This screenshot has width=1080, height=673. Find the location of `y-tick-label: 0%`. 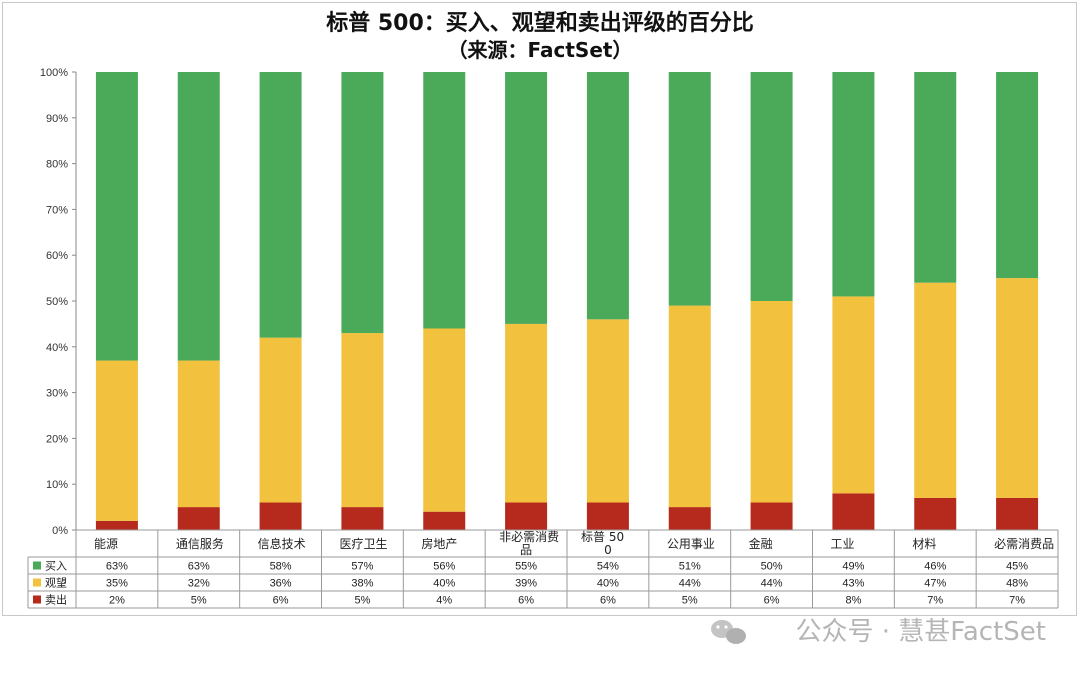

y-tick-label: 0% is located at coordinates (60, 531).